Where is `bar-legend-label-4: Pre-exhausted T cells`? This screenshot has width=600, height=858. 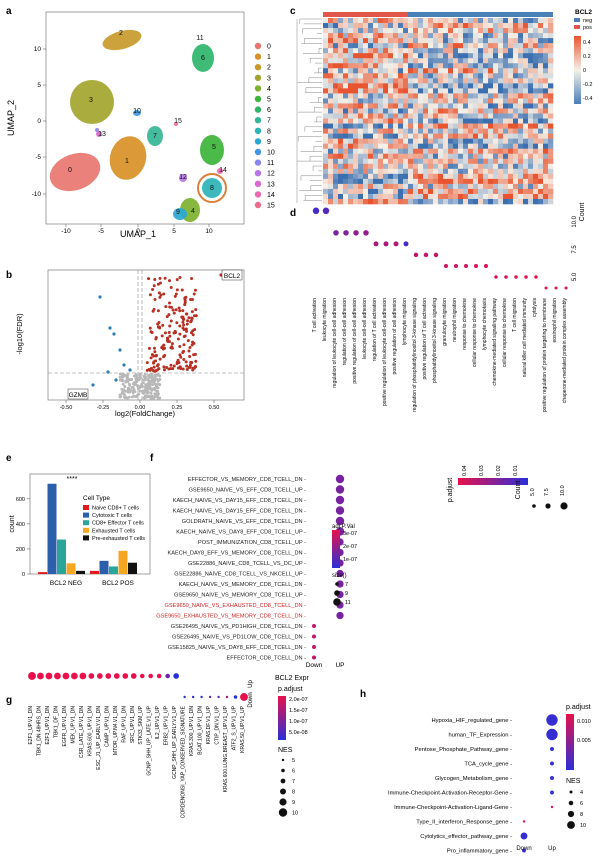
bar-legend-label-4: Pre-exhausted T cells is located at coordinates (118, 539).